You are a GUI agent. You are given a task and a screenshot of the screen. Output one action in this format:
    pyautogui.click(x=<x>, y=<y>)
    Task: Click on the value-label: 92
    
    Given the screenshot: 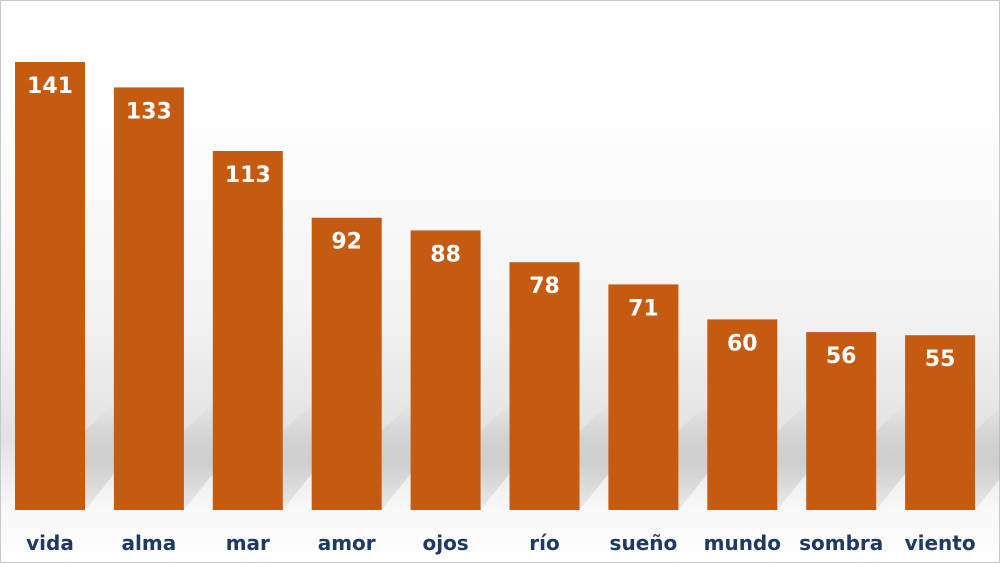 What is the action you would take?
    pyautogui.click(x=346, y=242)
    